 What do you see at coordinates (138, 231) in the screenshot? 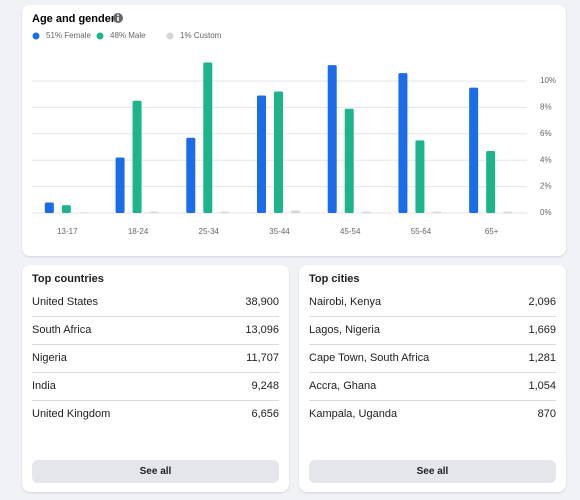
I see `x-tick-label: 18-24` at bounding box center [138, 231].